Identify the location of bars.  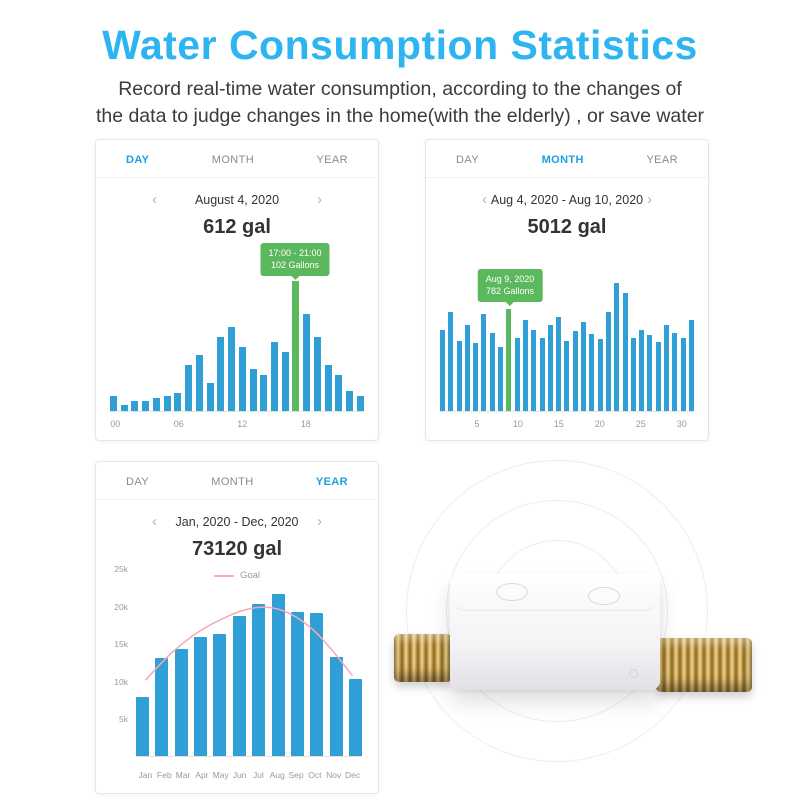
(567, 347).